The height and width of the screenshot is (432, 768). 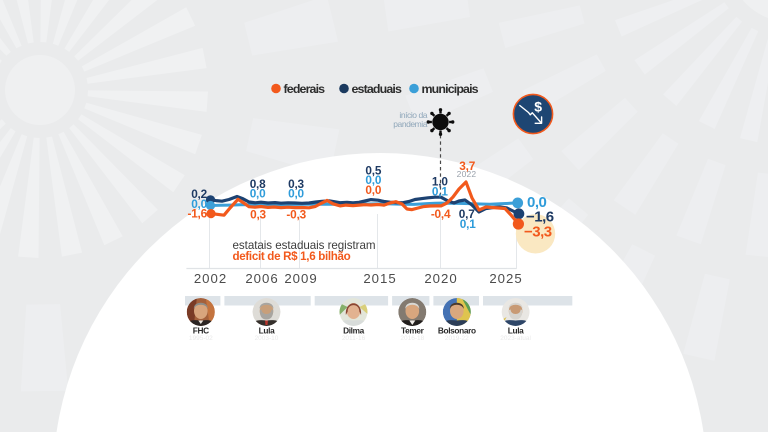 I want to click on svg-text: 3,7, so click(x=467, y=166).